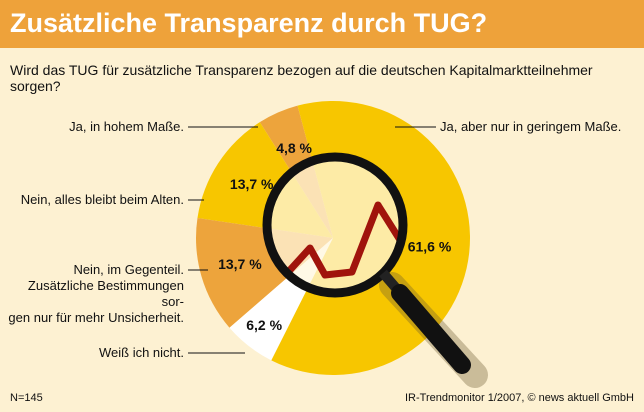  I want to click on category-label: Nein, alles bleibt beim Alten., so click(102, 199).